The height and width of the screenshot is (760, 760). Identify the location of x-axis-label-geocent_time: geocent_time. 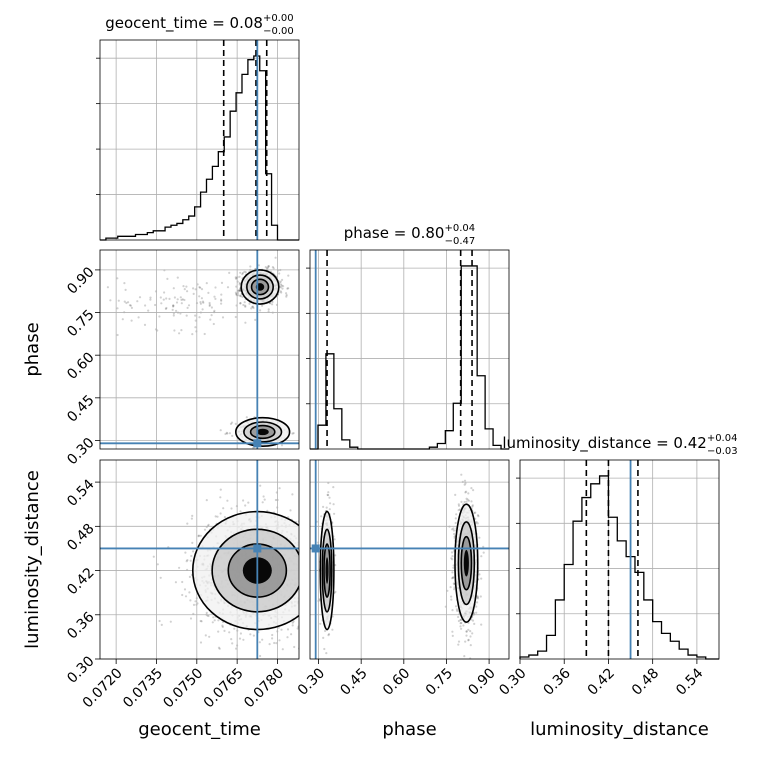
(199, 729).